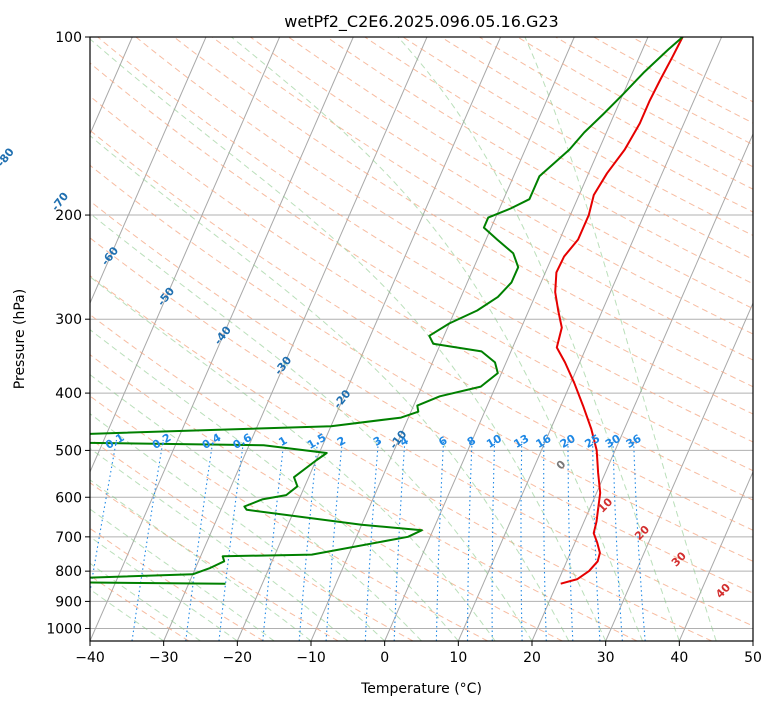  I want to click on y-tick-label: 500, so click(68, 451).